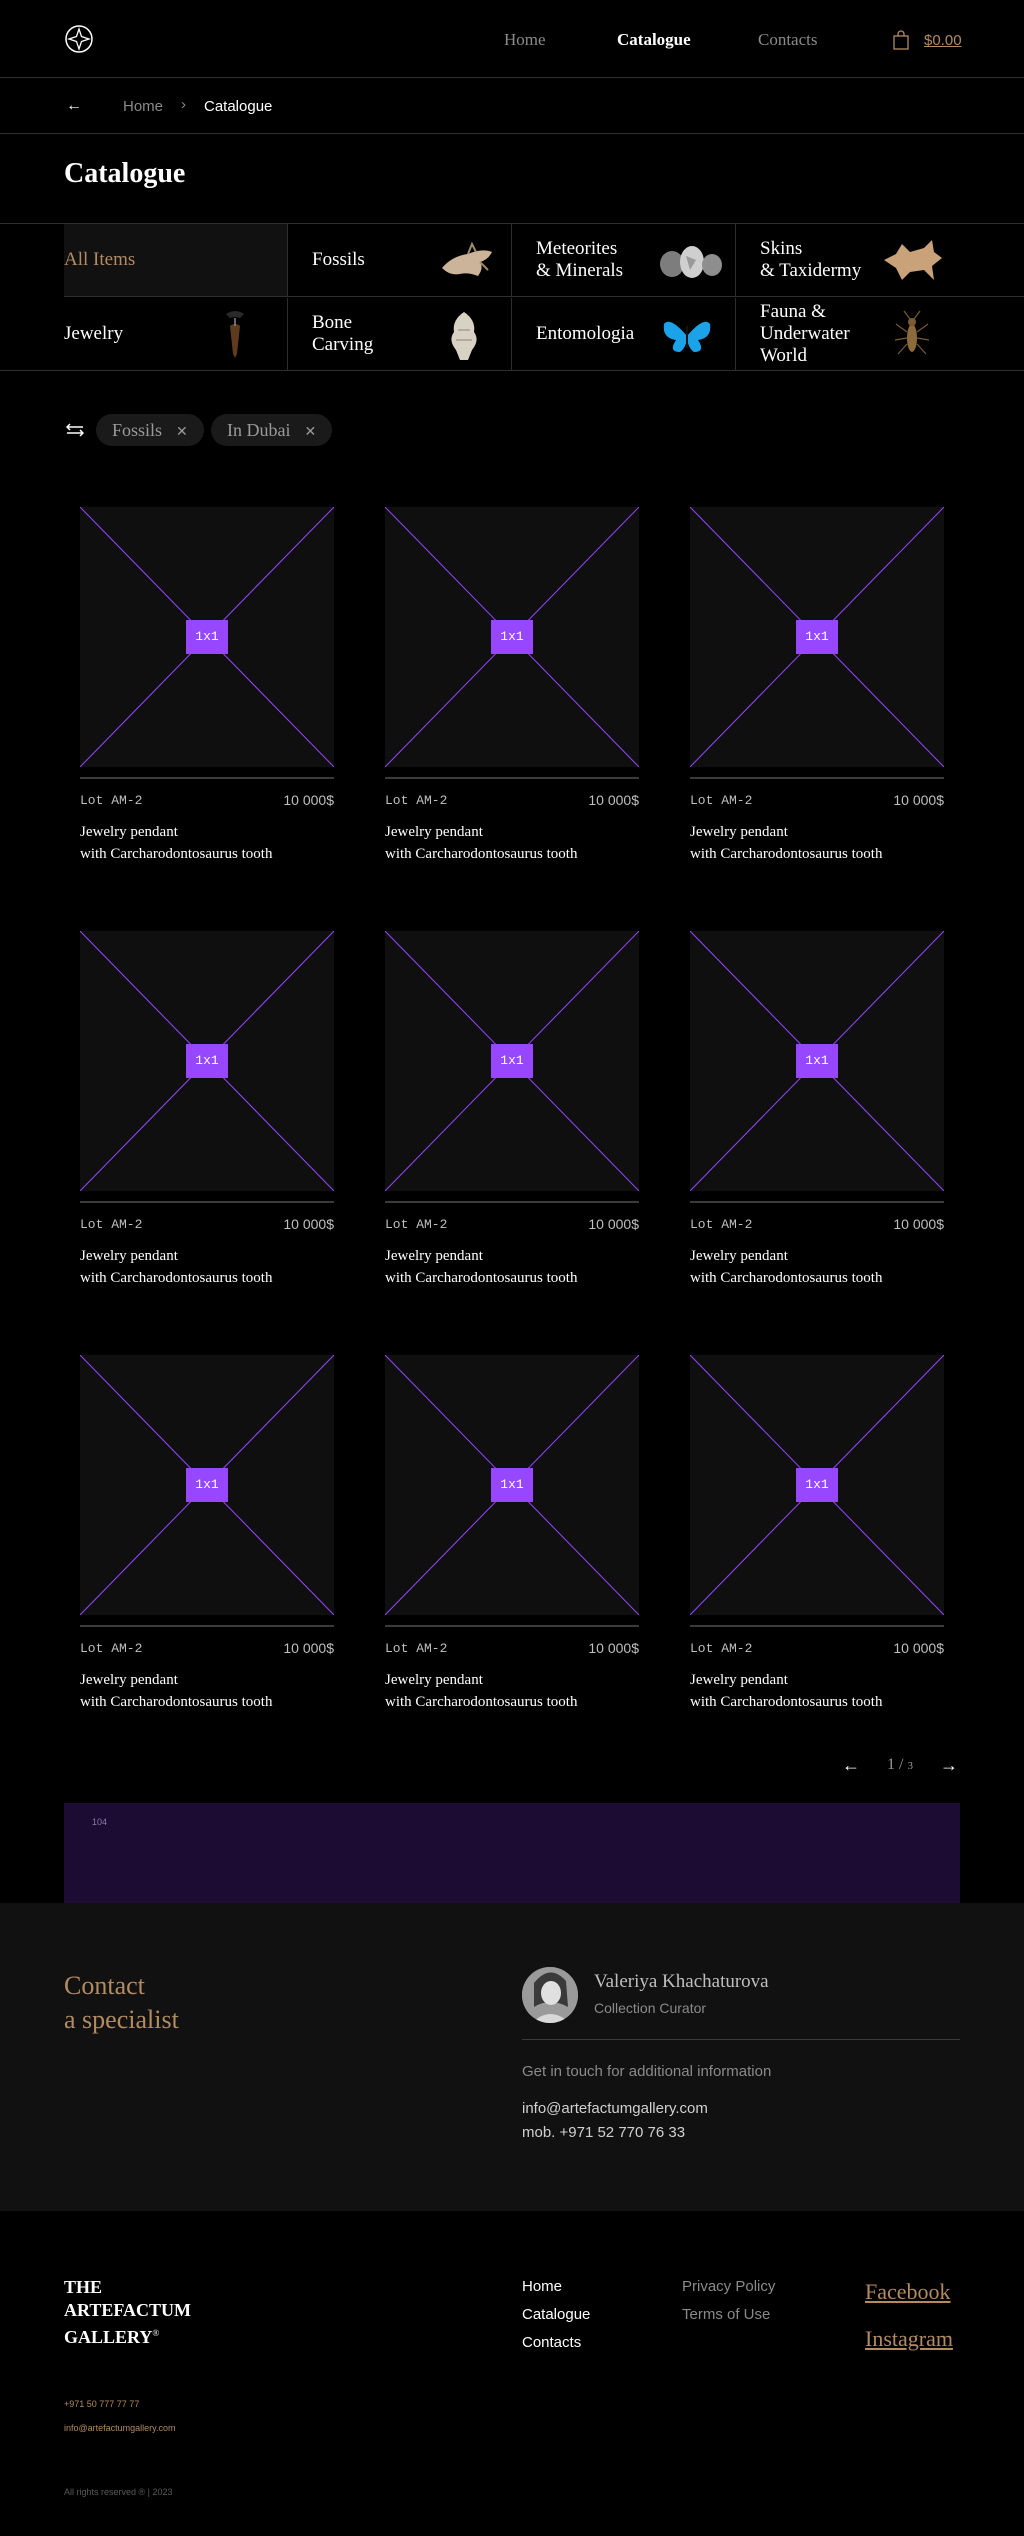  Describe the element at coordinates (400, 334) in the screenshot. I see `category-bone-carving: Bone Carving` at that location.